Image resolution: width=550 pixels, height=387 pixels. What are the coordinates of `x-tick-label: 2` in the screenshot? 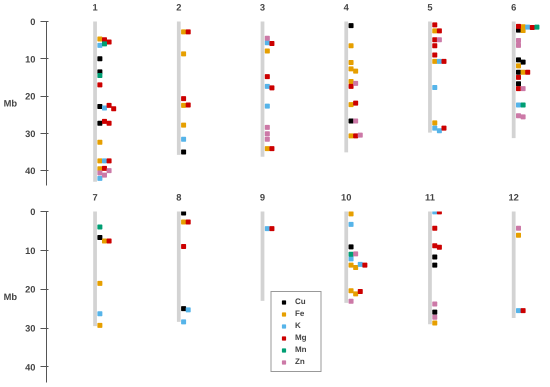 It's located at (179, 7).